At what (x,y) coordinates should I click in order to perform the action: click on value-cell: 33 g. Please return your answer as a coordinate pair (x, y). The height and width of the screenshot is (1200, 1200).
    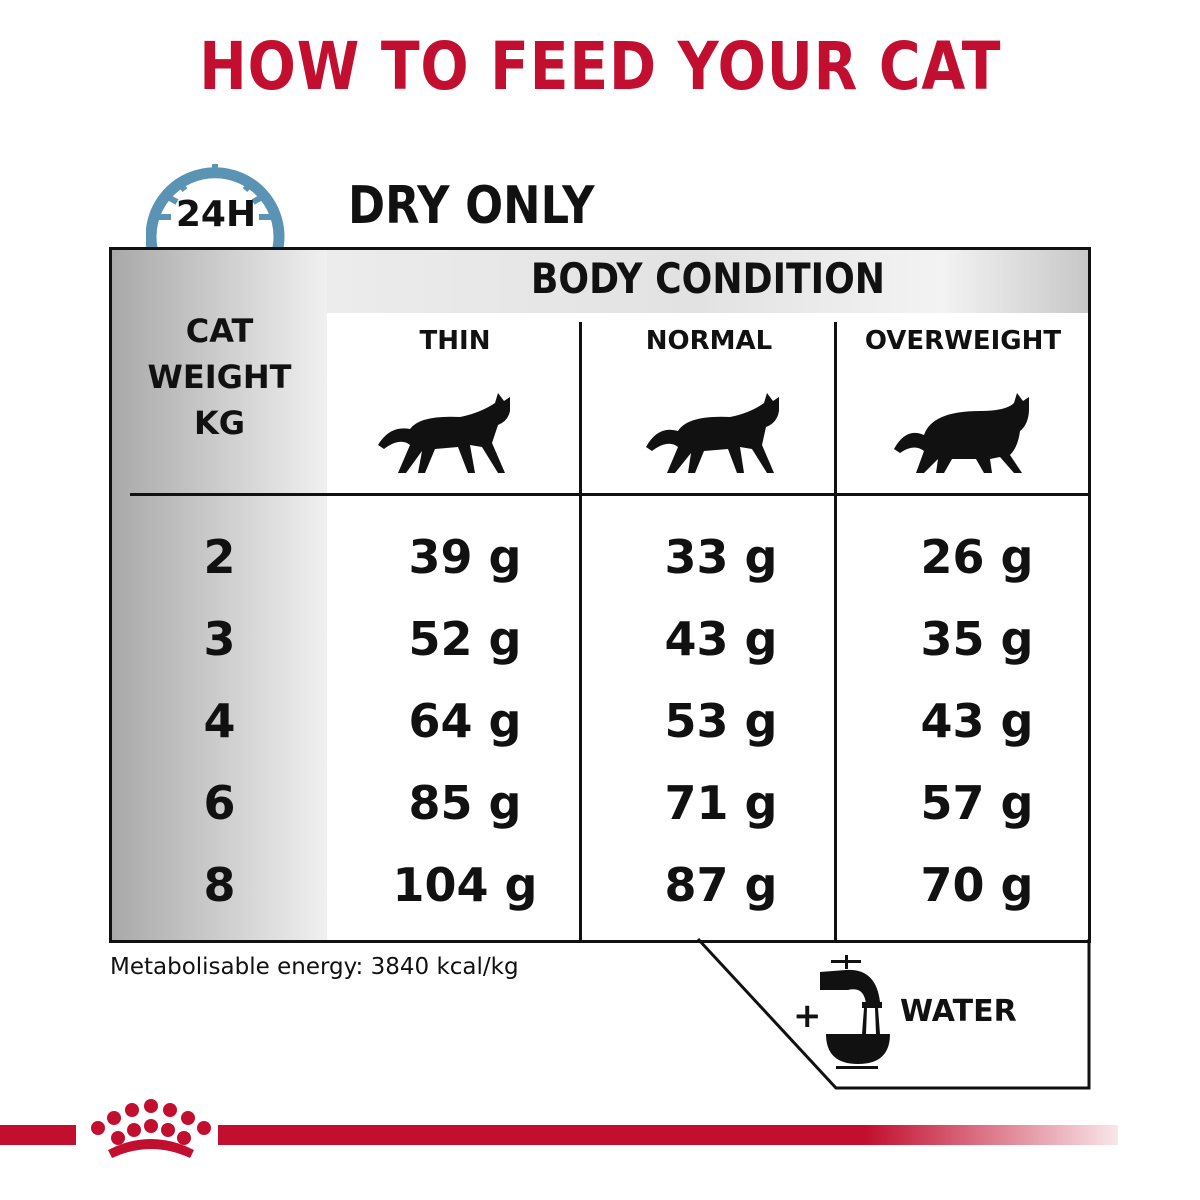
    Looking at the image, I should click on (721, 557).